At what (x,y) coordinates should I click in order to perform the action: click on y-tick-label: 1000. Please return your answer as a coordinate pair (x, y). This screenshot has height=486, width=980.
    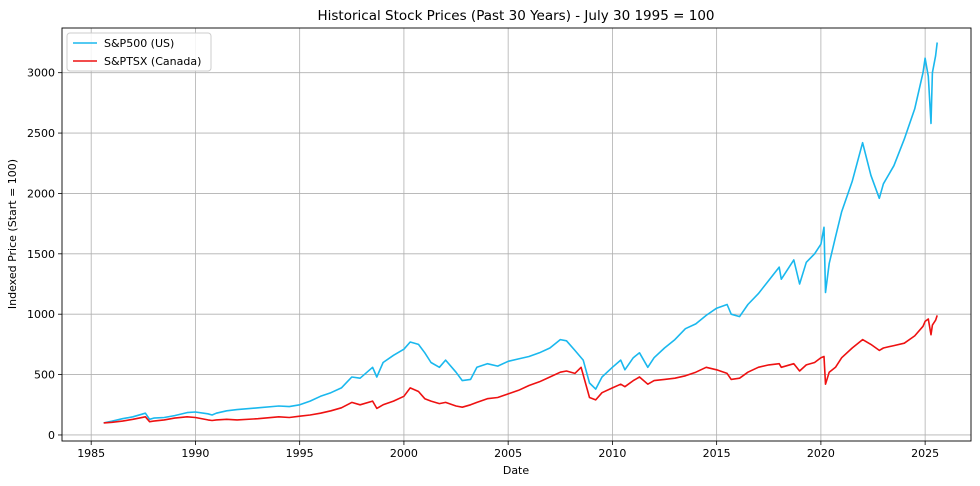
    Looking at the image, I should click on (41, 314).